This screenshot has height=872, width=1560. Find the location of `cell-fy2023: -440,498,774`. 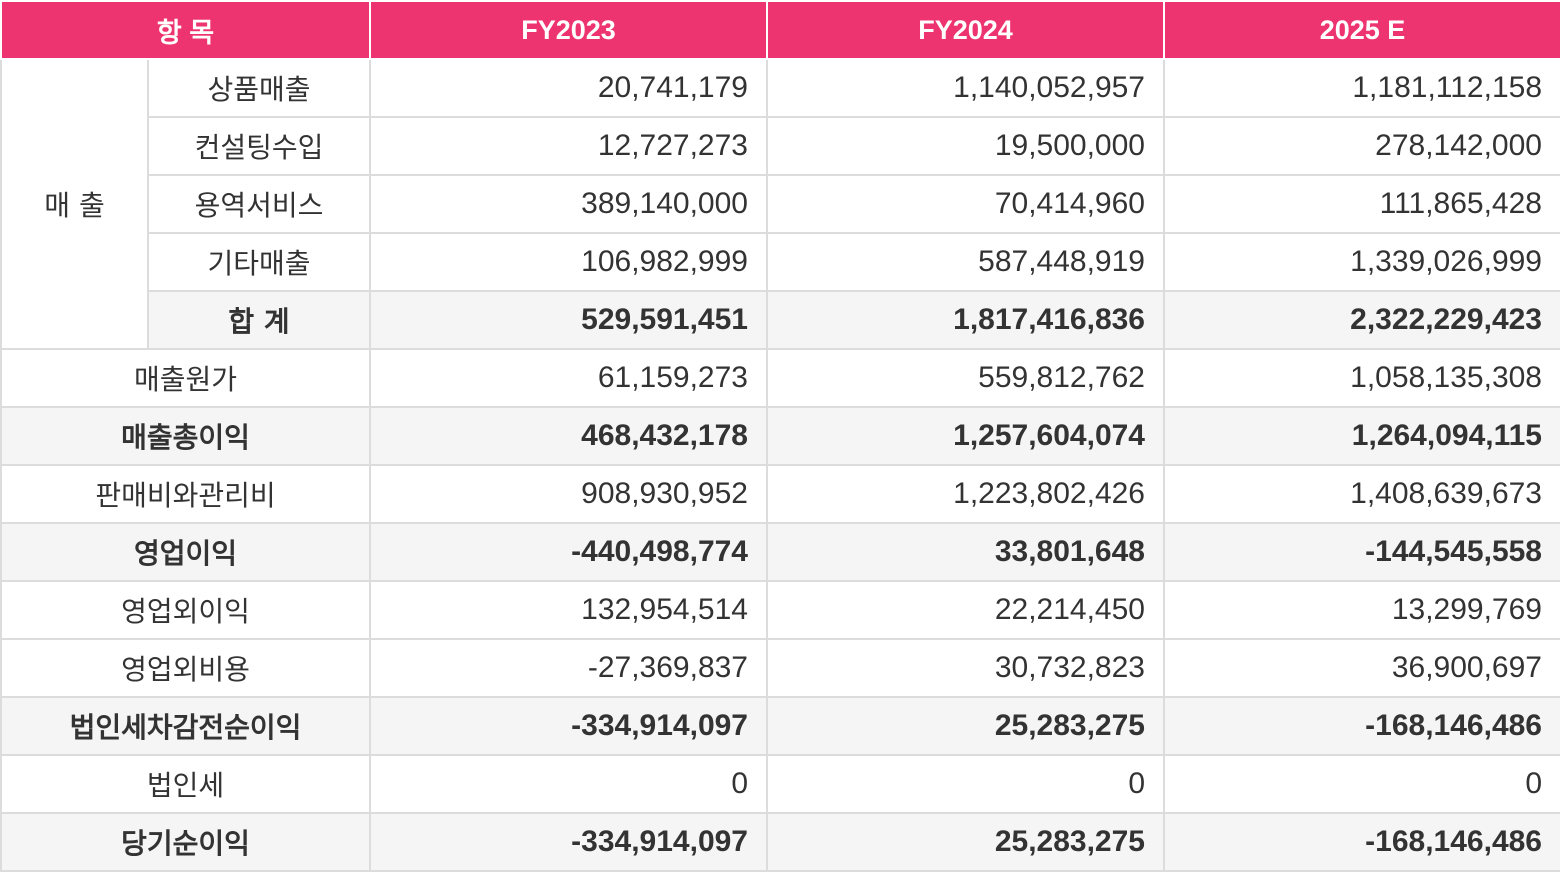

cell-fy2023: -440,498,774 is located at coordinates (568, 552).